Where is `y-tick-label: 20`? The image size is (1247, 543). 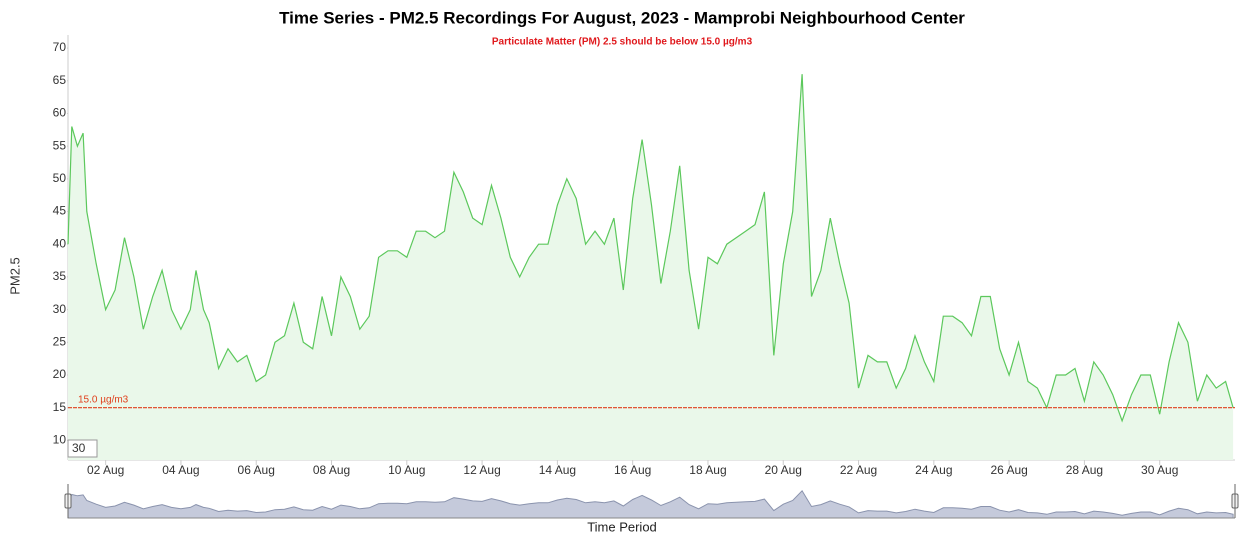 y-tick-label: 20 is located at coordinates (60, 374).